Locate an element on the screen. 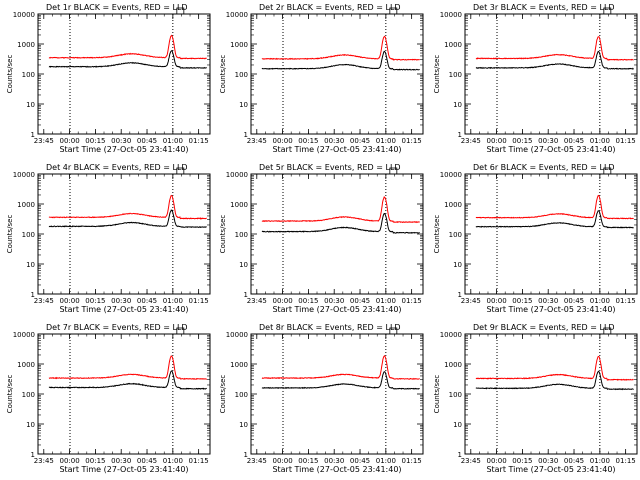 This screenshot has width=640, height=480. panel-title: Det 3r BLACK = Events, RED = LLD is located at coordinates (544, 7).